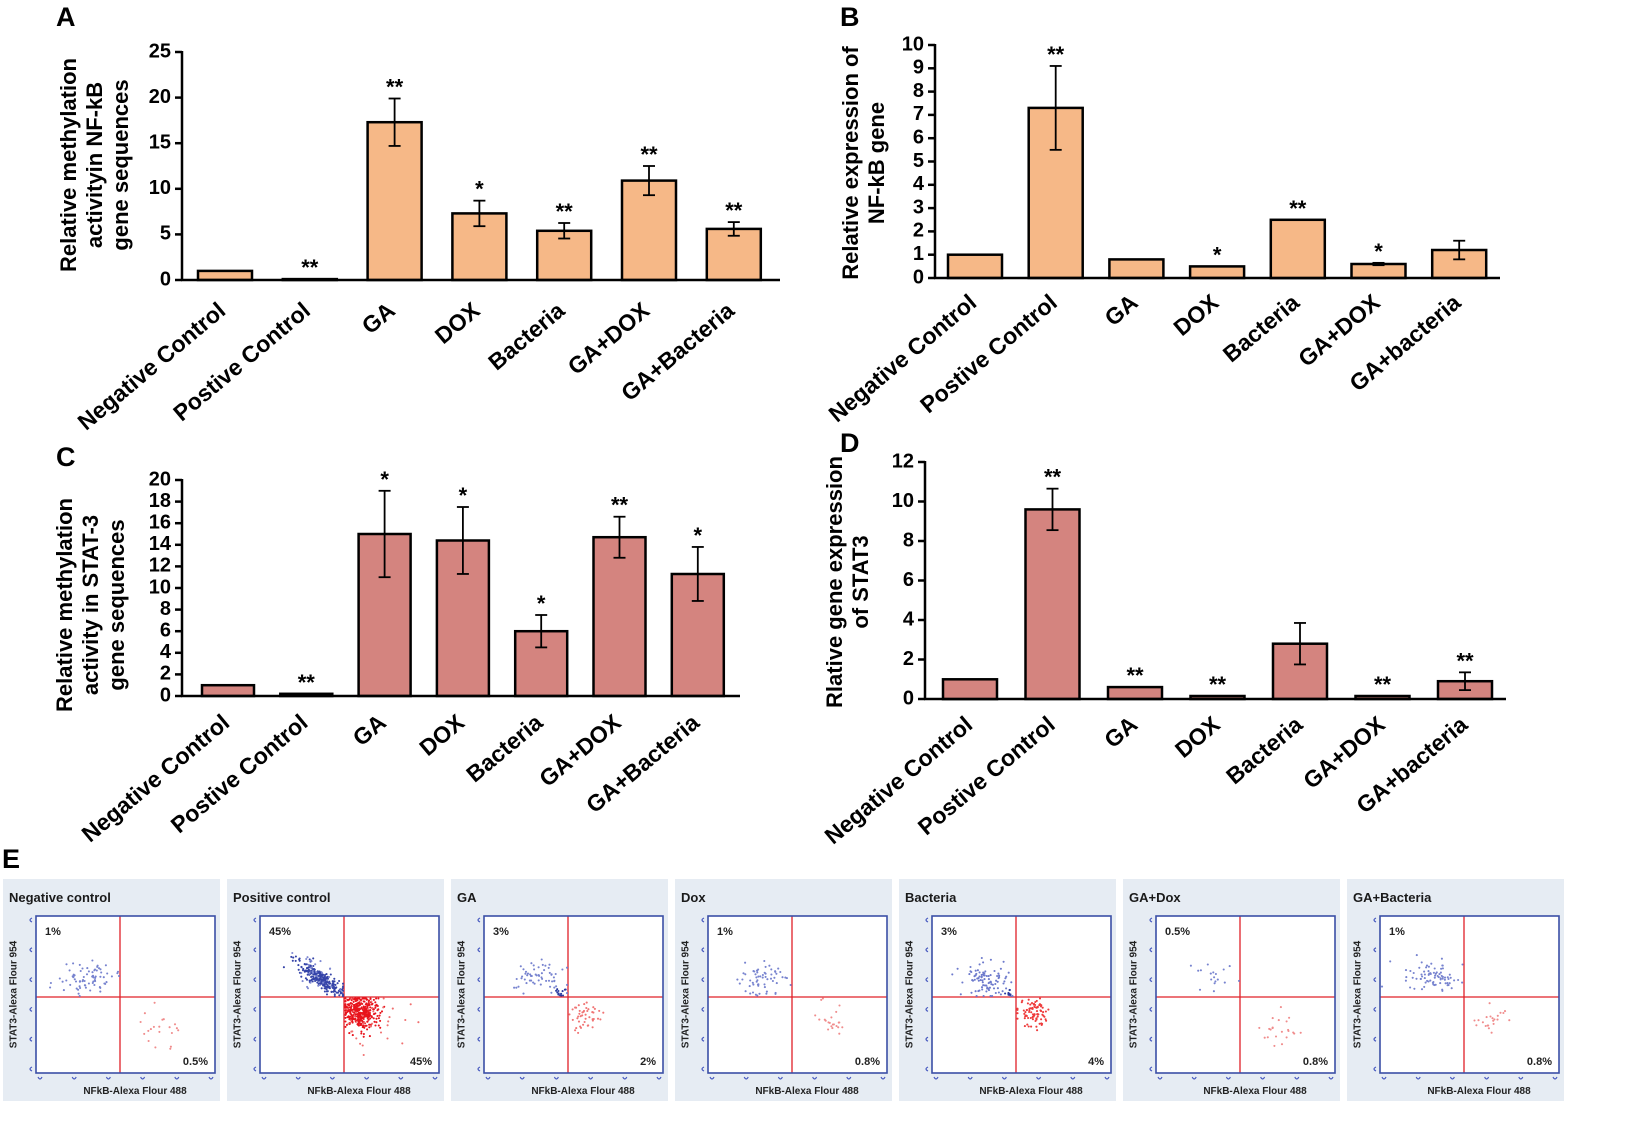 This screenshot has width=1635, height=1146. Describe the element at coordinates (160, 522) in the screenshot. I see `y-tick-label: 16` at that location.